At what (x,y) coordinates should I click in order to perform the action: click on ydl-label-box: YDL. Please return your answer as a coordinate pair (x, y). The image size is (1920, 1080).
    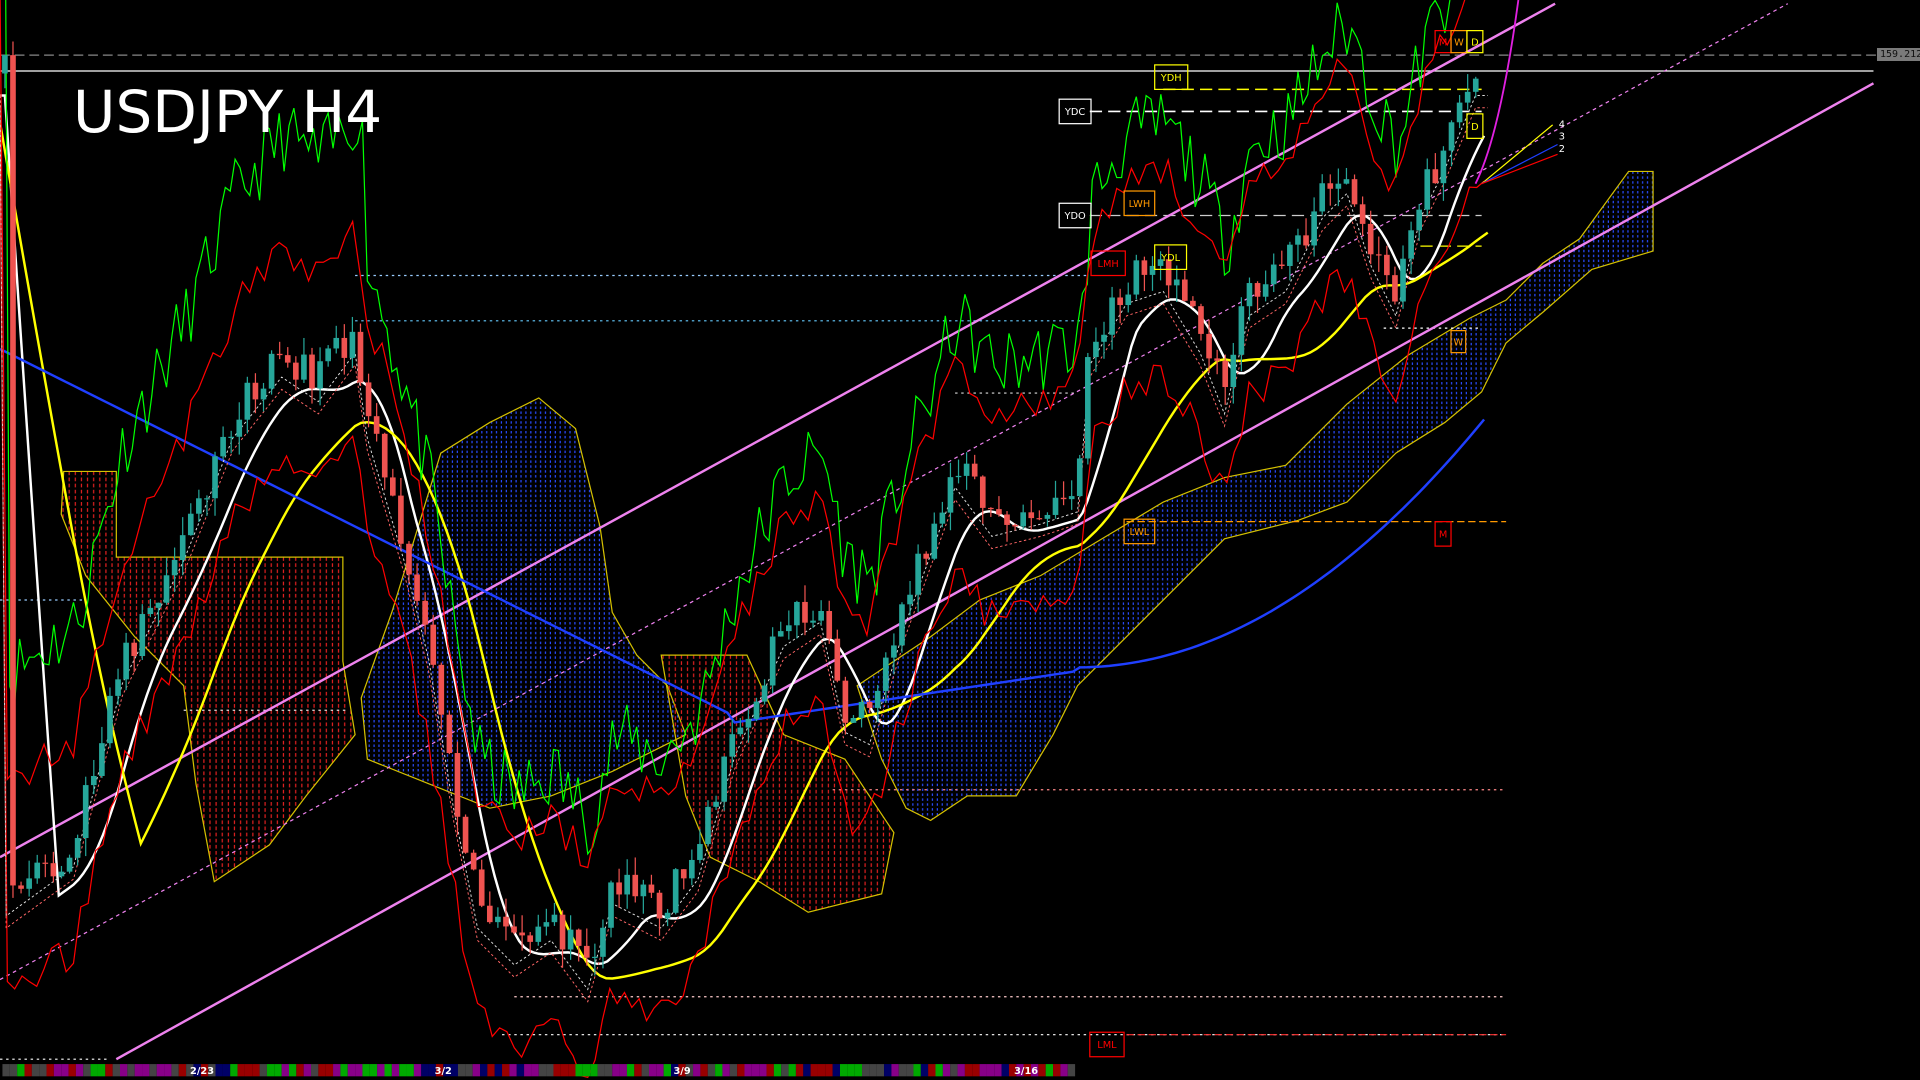
    Looking at the image, I should click on (1171, 257).